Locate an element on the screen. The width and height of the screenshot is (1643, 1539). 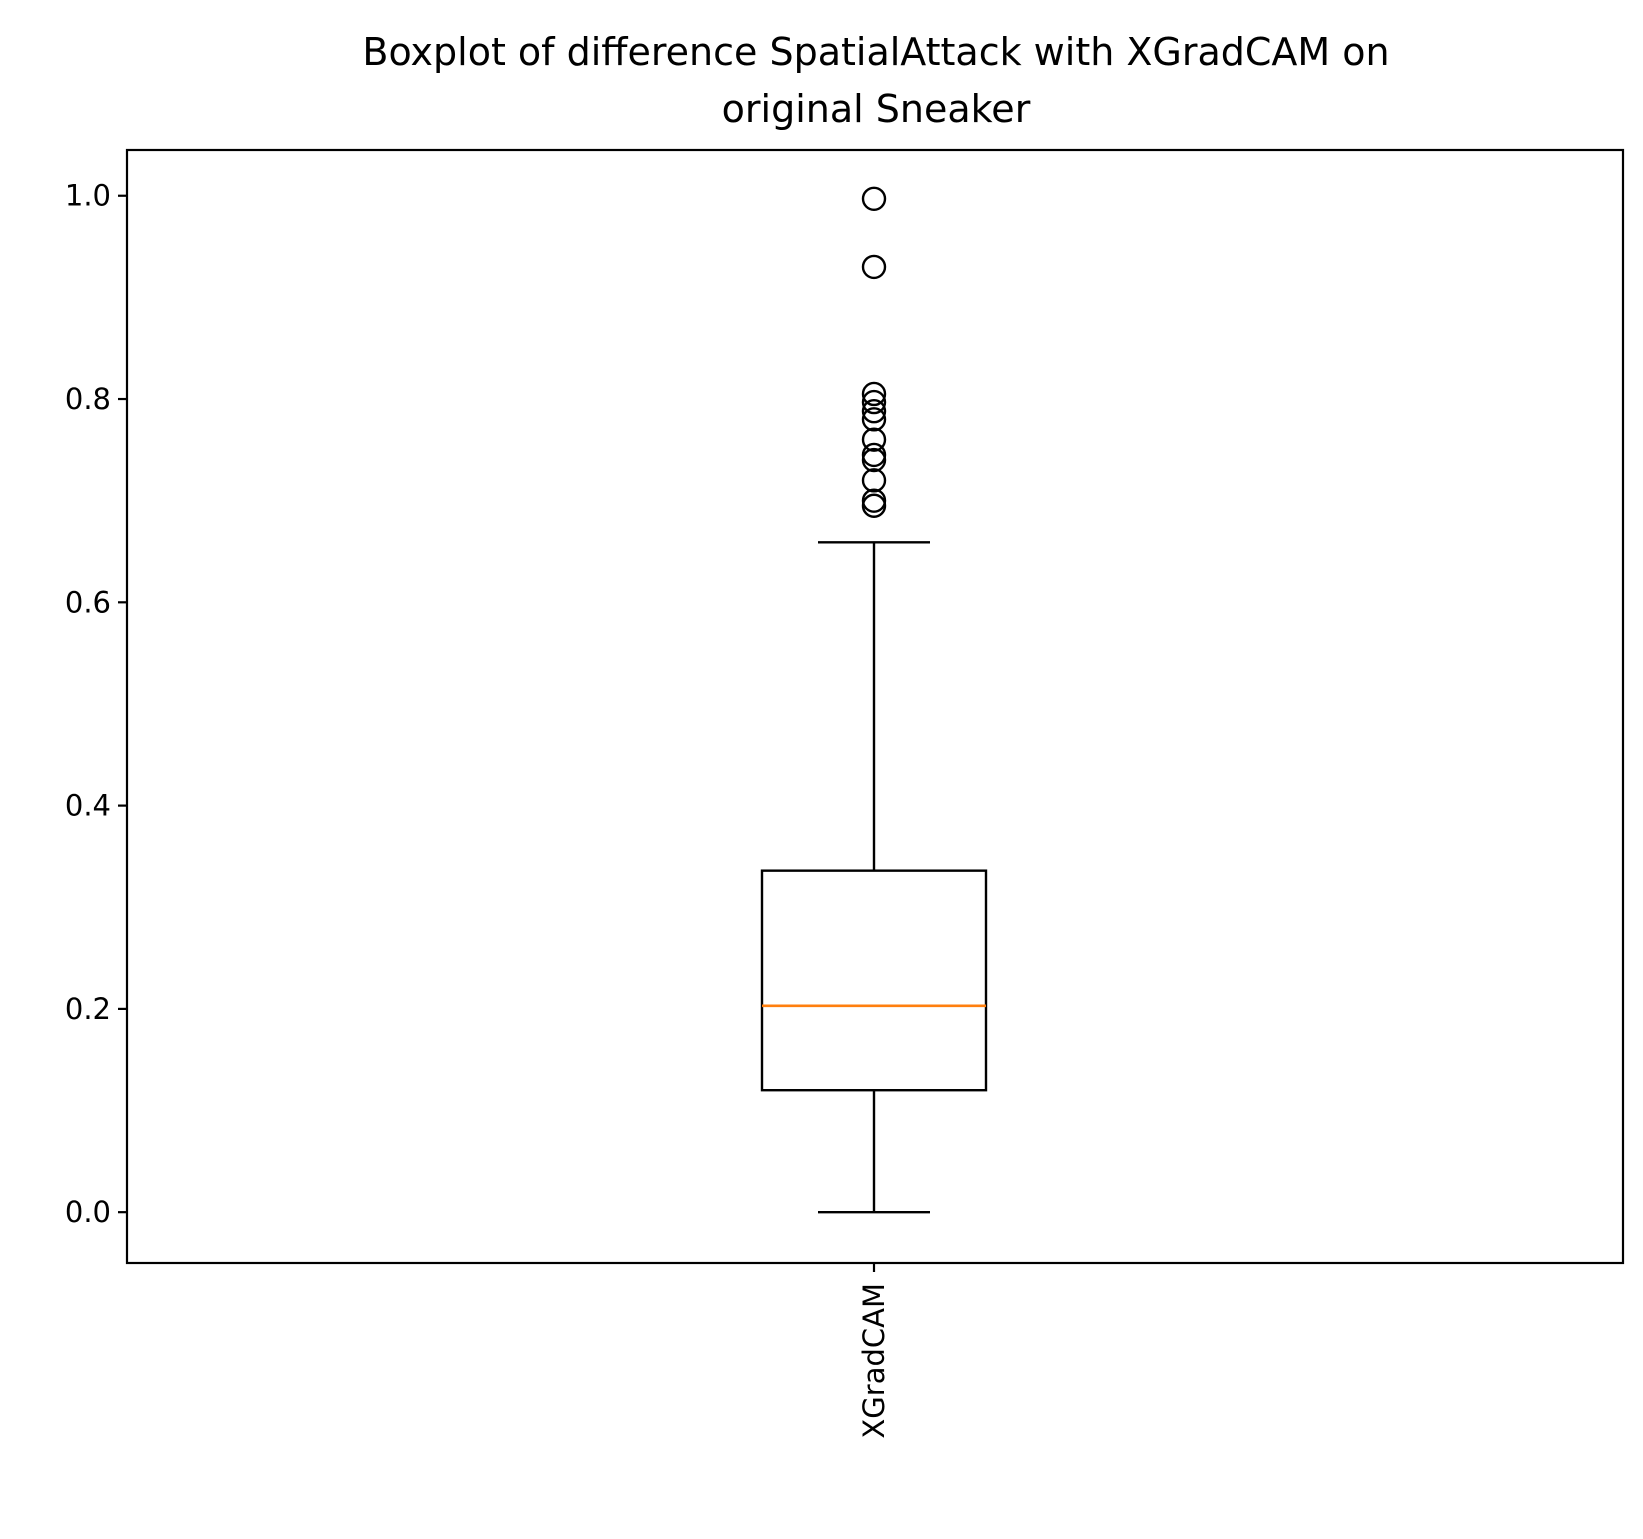
y-tick-label: 0.2 is located at coordinates (88, 1009).